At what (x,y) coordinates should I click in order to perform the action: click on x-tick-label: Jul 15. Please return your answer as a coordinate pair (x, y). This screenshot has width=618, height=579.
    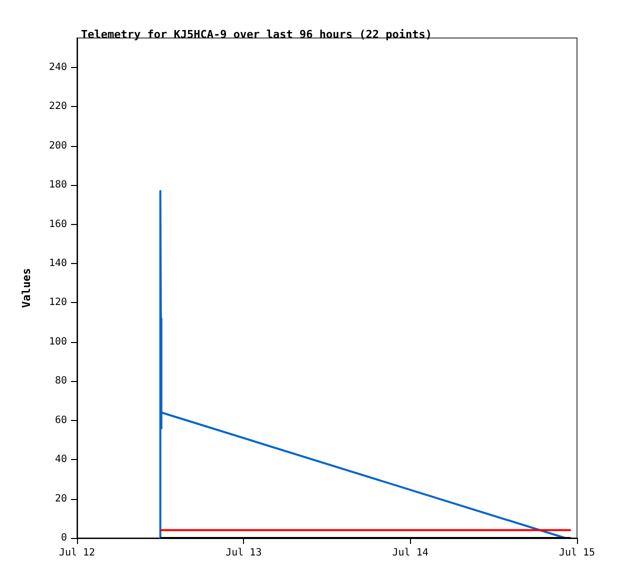
    Looking at the image, I should click on (577, 553).